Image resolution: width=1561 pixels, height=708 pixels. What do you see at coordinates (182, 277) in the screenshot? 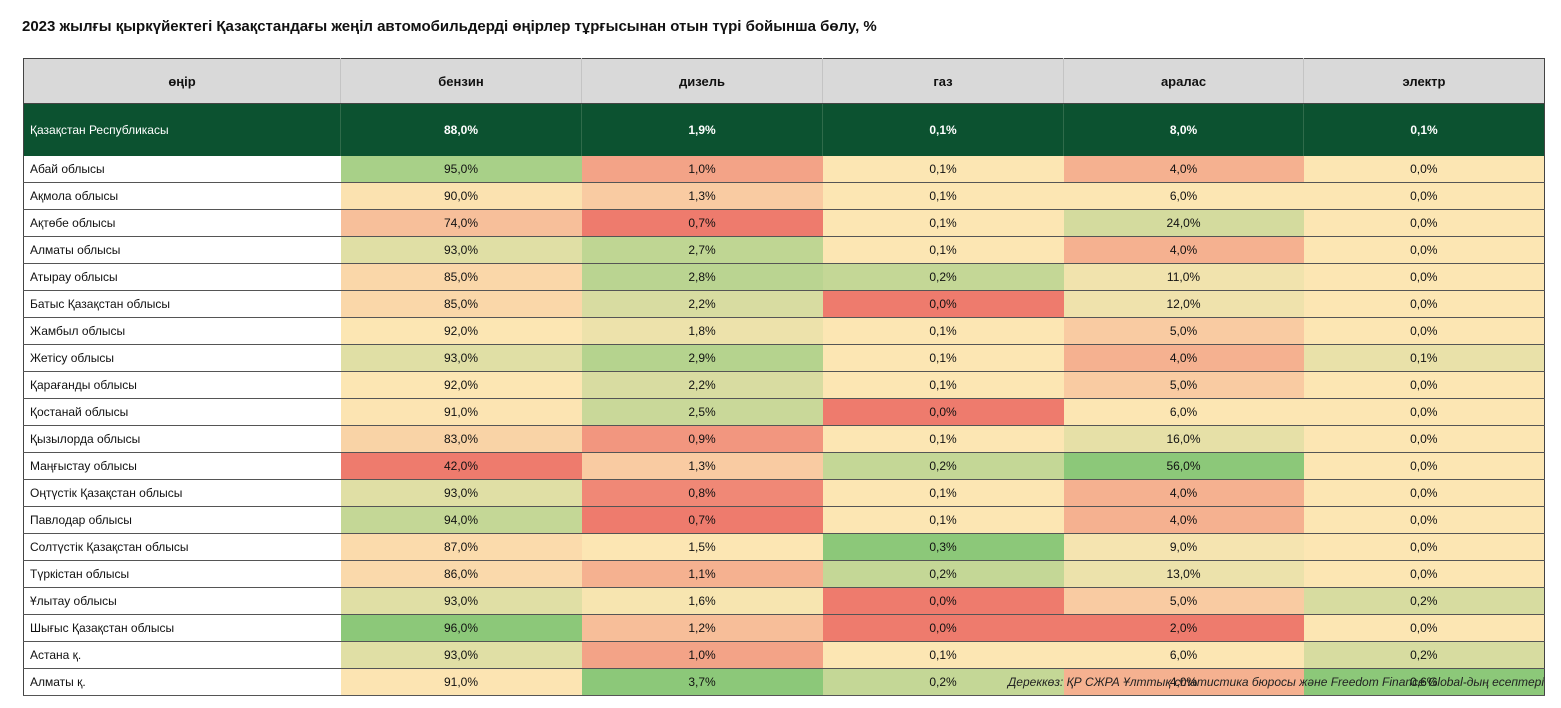
I see `region-cell: Атырау облысы` at bounding box center [182, 277].